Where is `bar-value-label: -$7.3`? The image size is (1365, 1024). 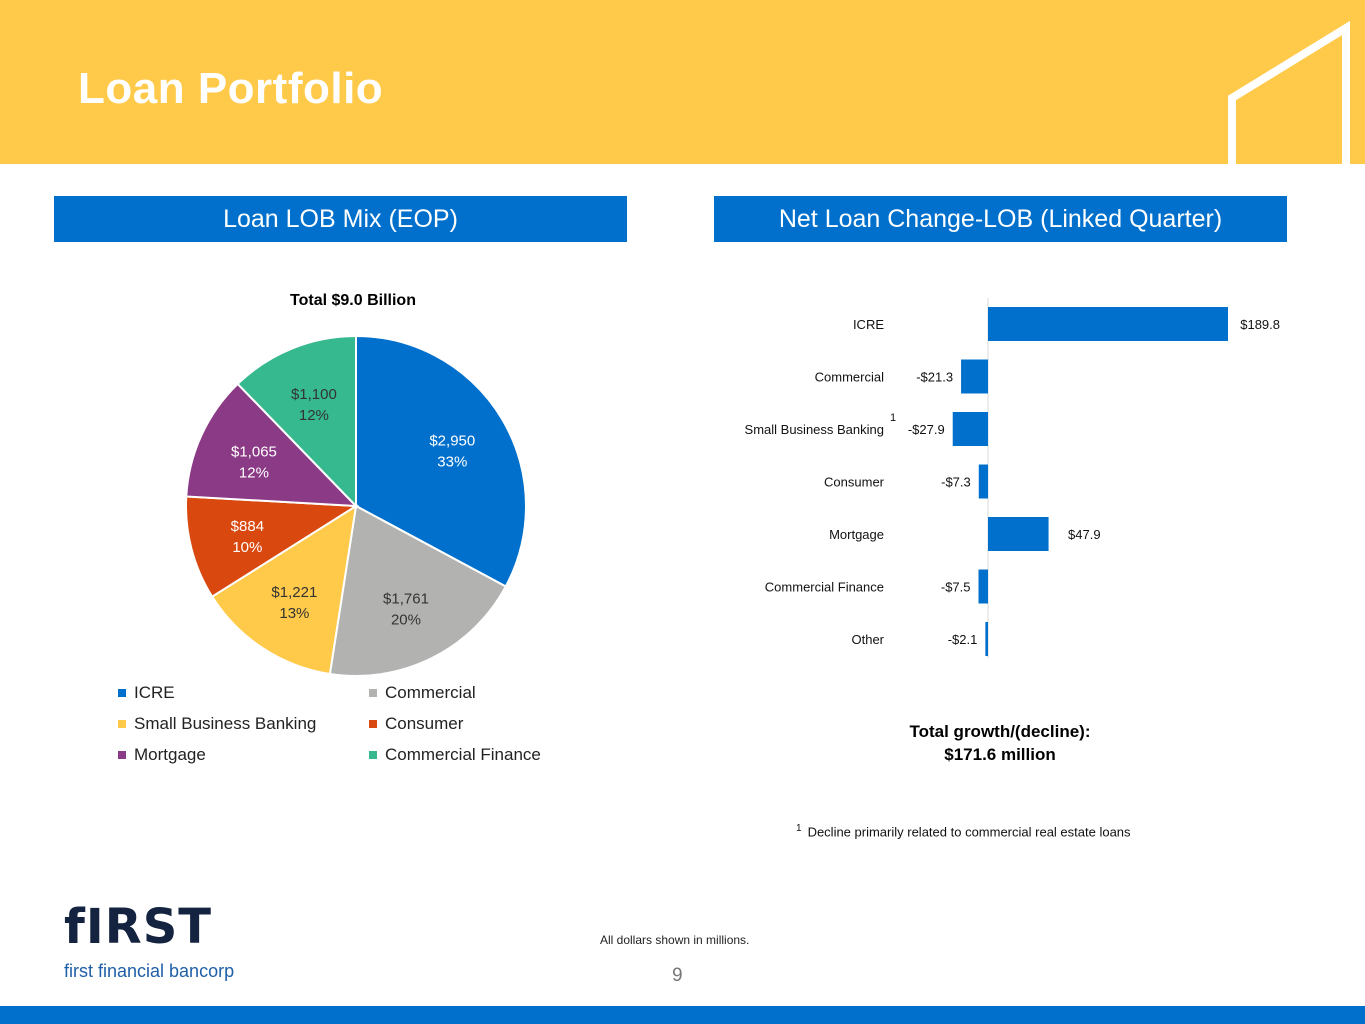
bar-value-label: -$7.3 is located at coordinates (956, 482).